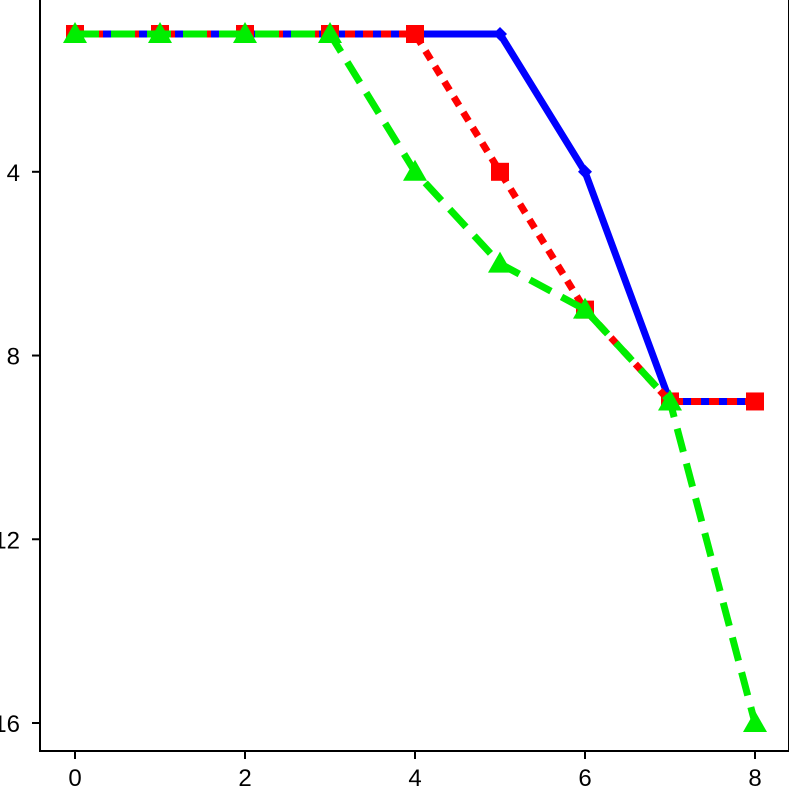 The width and height of the screenshot is (789, 789). What do you see at coordinates (244, 777) in the screenshot?
I see `x-tick-label: 2` at bounding box center [244, 777].